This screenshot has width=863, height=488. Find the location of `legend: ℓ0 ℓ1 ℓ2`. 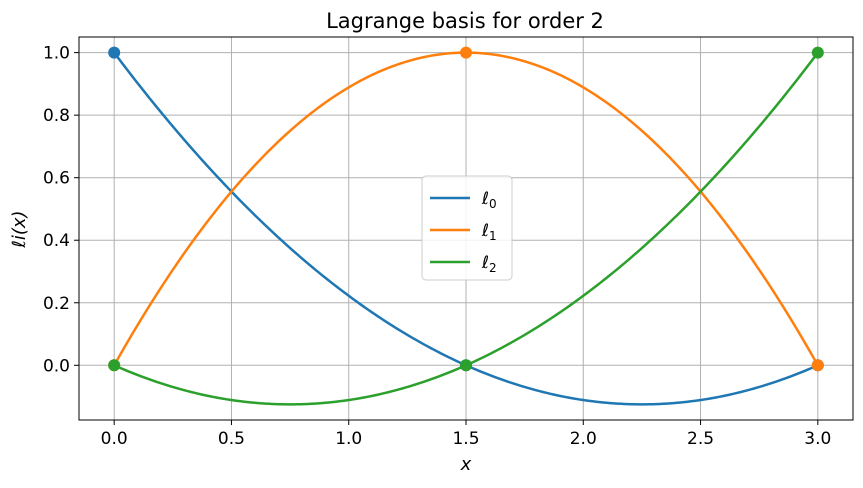

legend: ℓ0 ℓ1 ℓ2 is located at coordinates (467, 228).